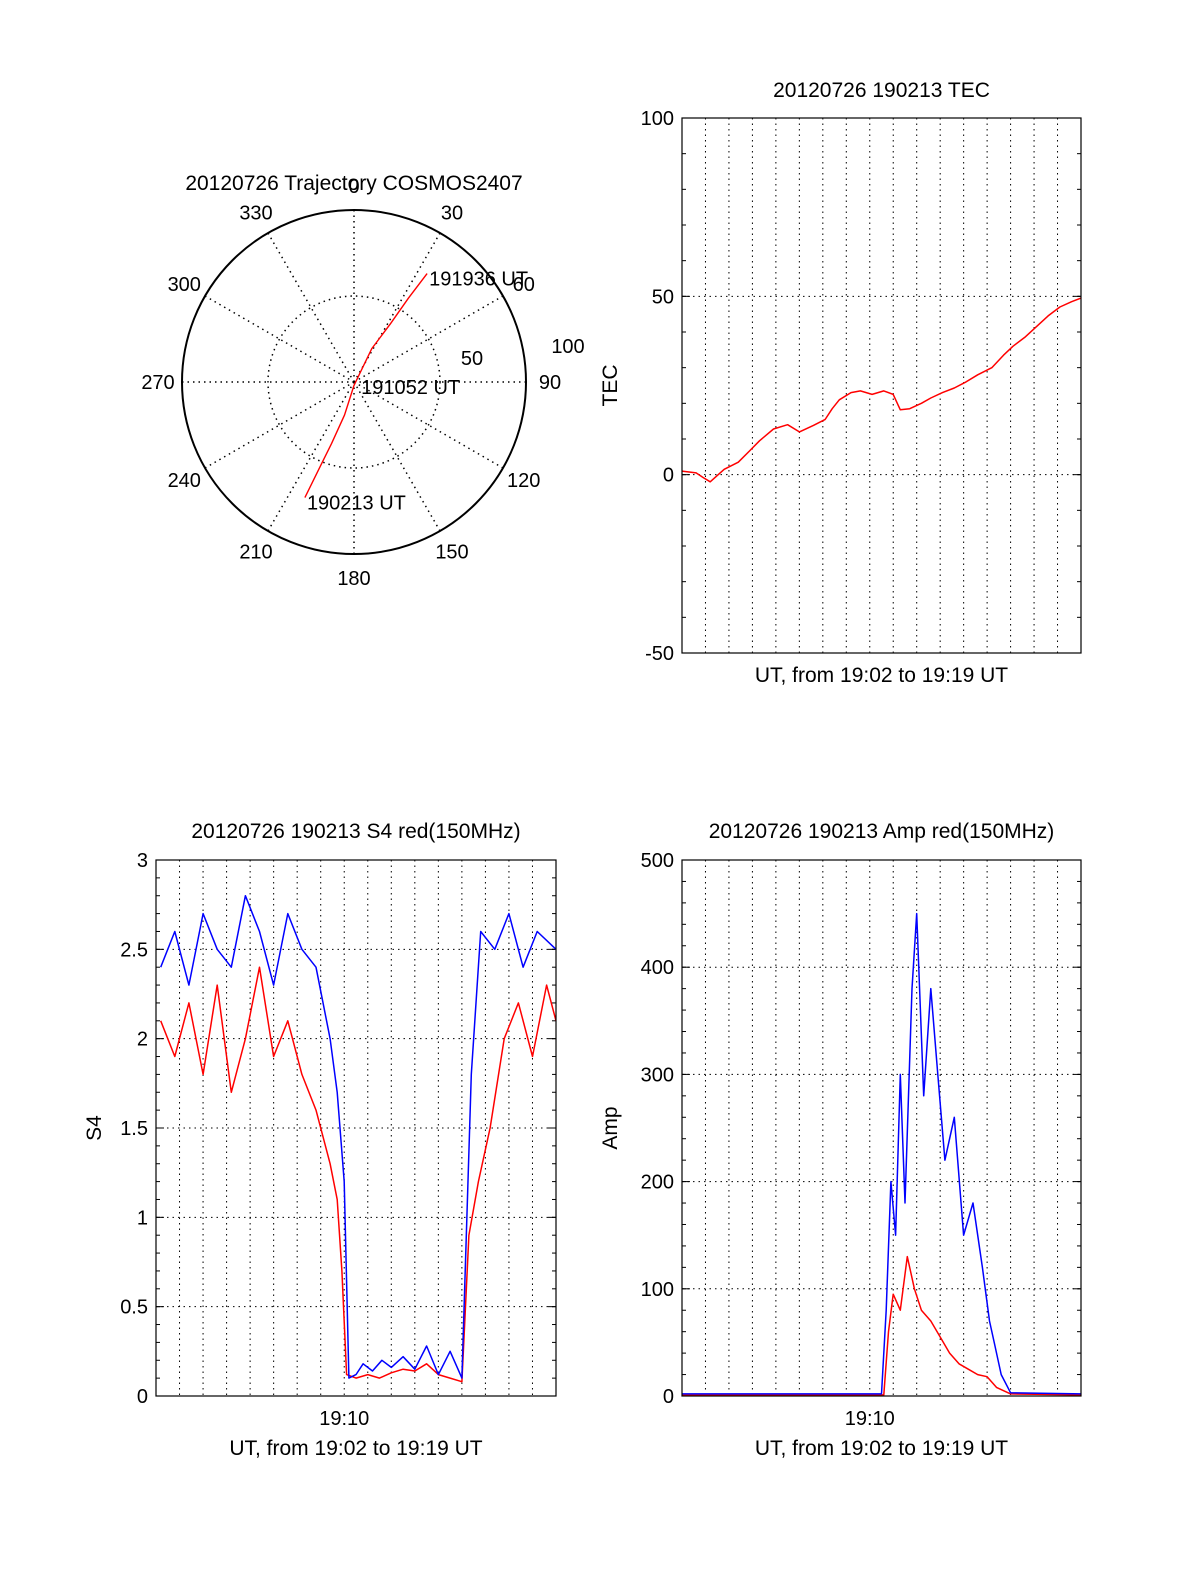 Image resolution: width=1200 pixels, height=1575 pixels. What do you see at coordinates (94, 1128) in the screenshot?
I see `y-axis-label: S4` at bounding box center [94, 1128].